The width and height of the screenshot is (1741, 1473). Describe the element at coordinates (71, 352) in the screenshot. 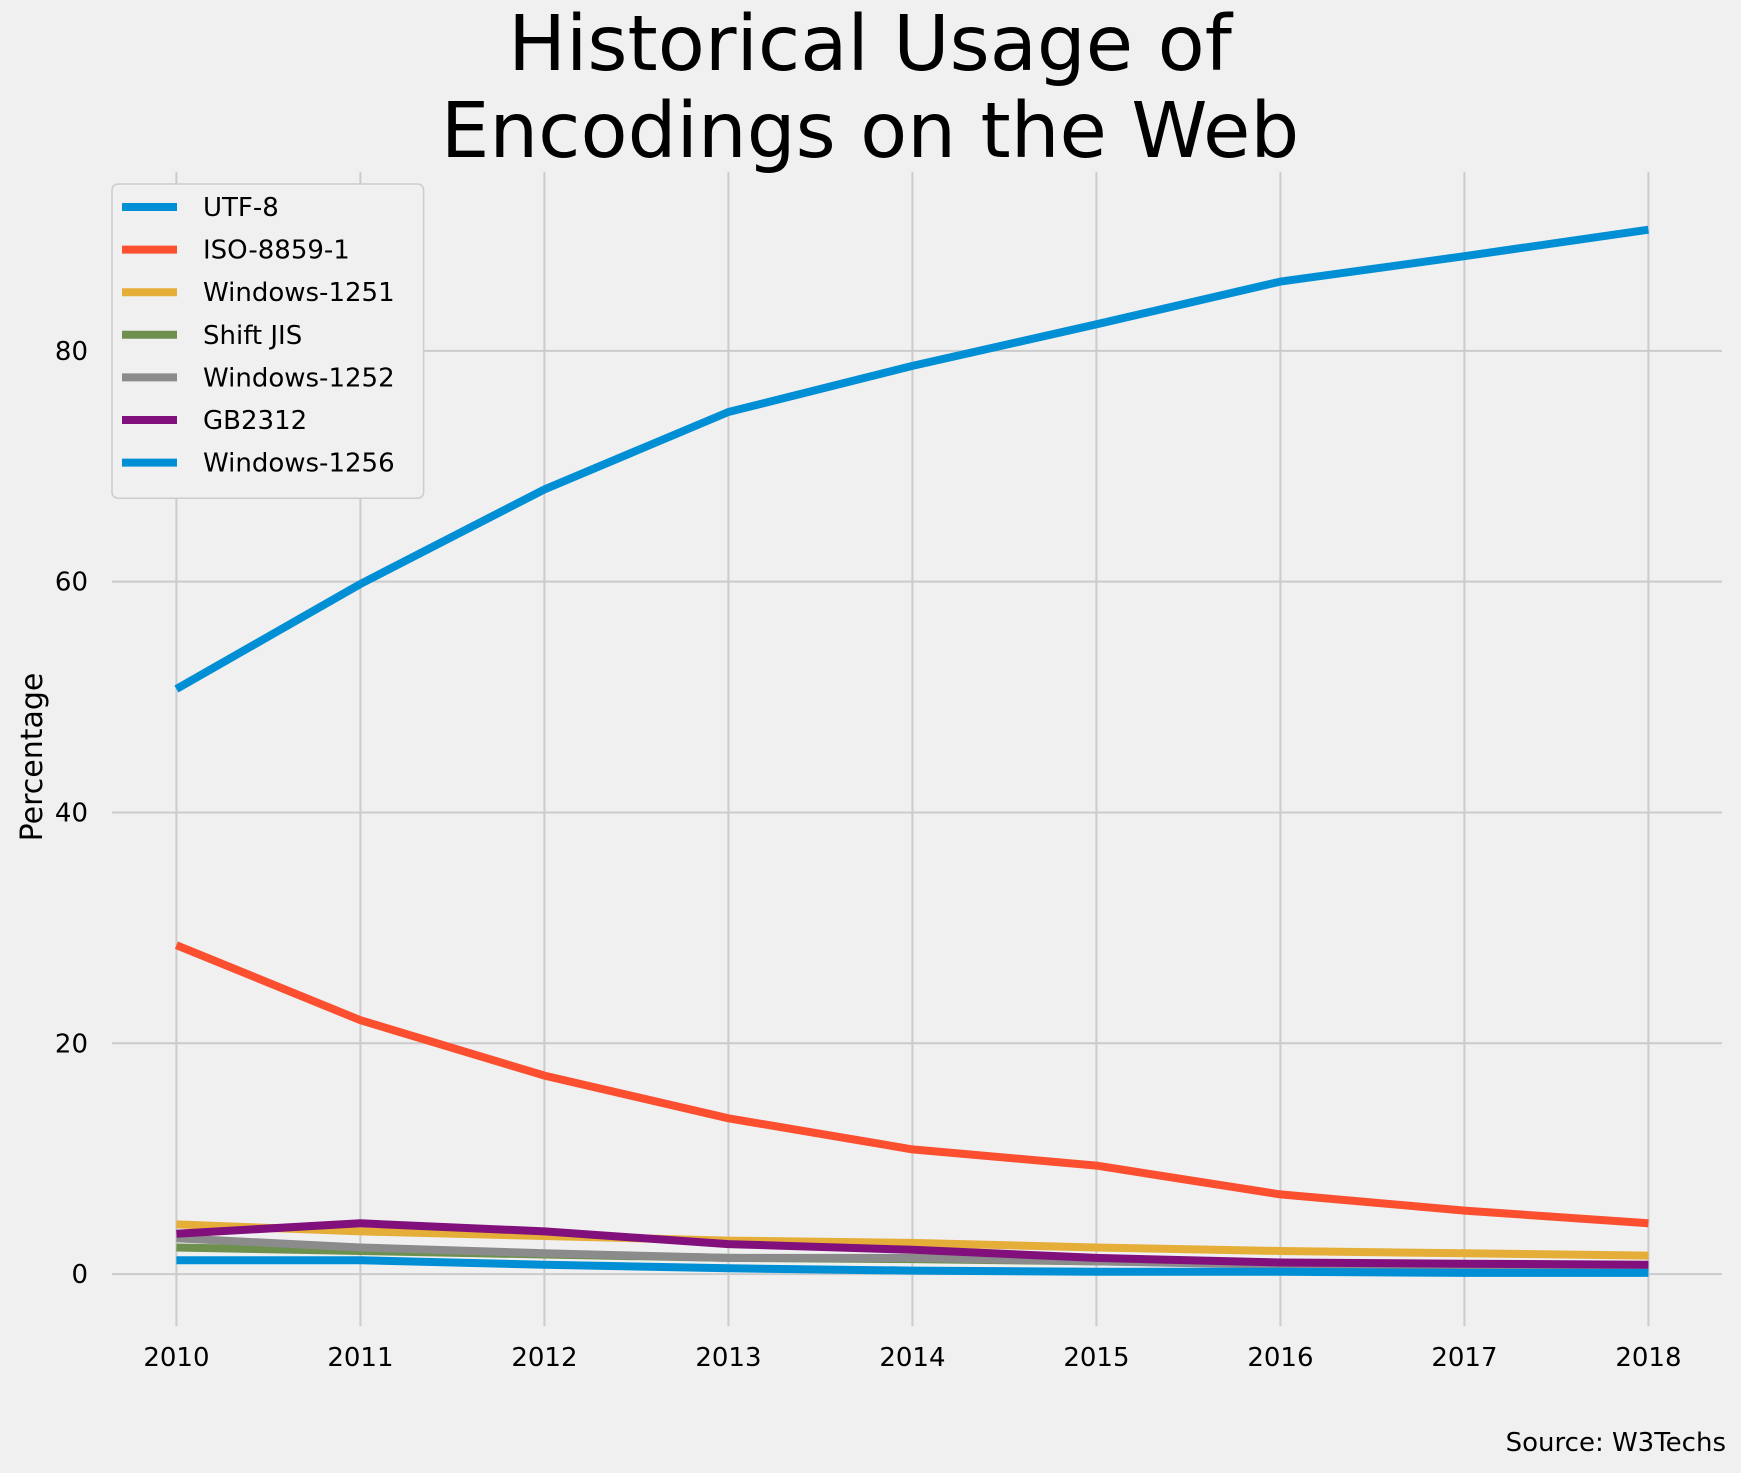

I see `y-tick-label: 80` at that location.